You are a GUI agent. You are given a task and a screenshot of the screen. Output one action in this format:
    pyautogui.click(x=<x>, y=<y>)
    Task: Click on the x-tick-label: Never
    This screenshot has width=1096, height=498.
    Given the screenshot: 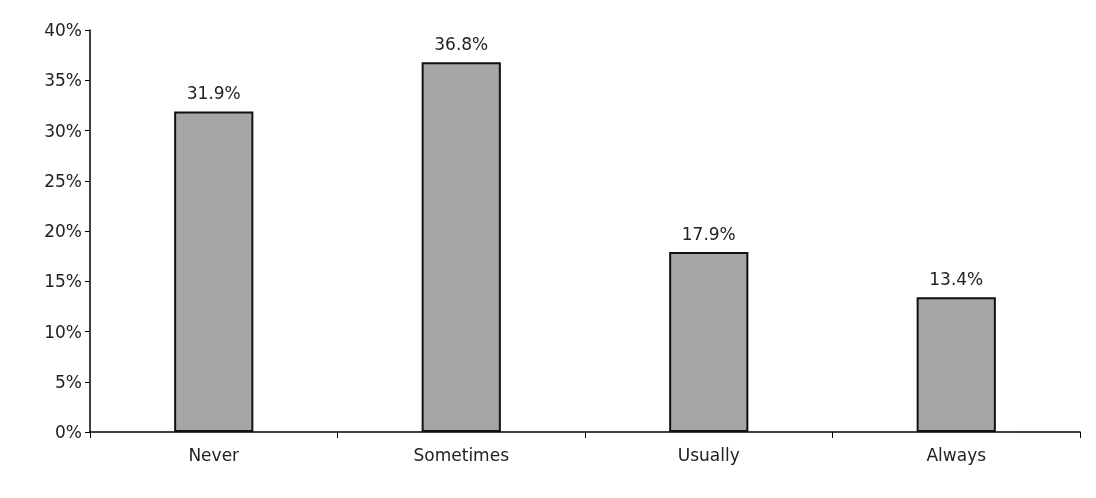 What is the action you would take?
    pyautogui.click(x=214, y=454)
    